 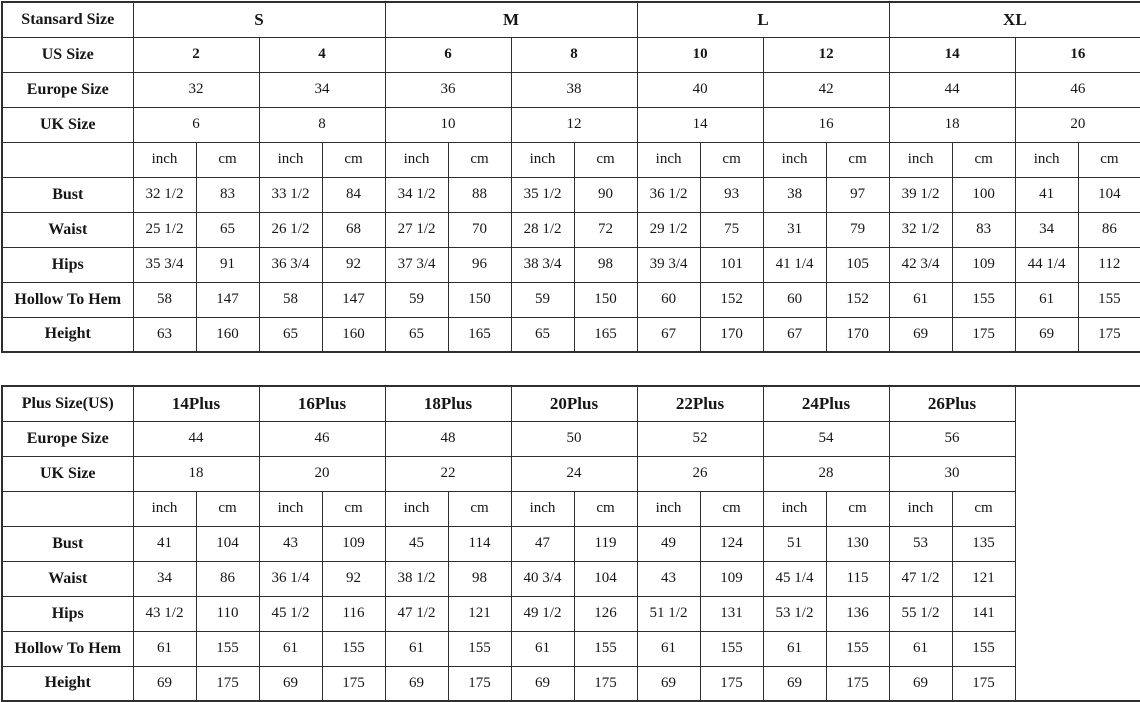 What do you see at coordinates (448, 89) in the screenshot?
I see `size-value: 36` at bounding box center [448, 89].